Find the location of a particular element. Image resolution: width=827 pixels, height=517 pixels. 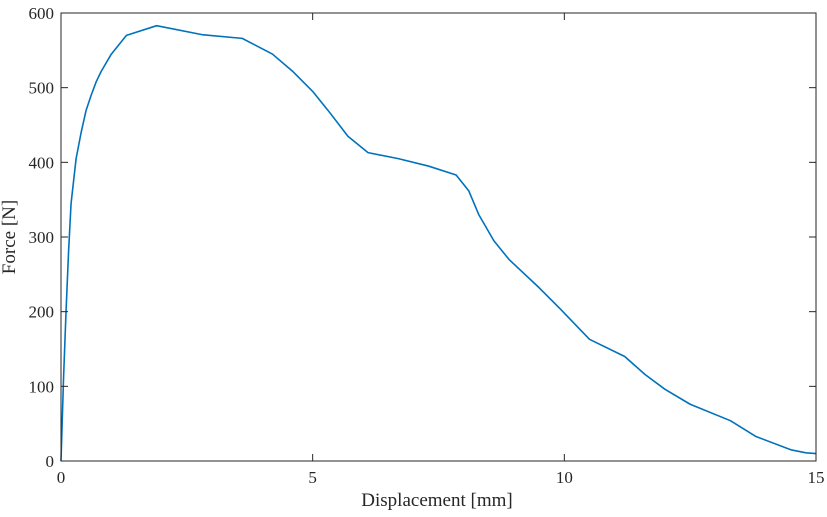

y-tick-label: 600 is located at coordinates (42, 13).